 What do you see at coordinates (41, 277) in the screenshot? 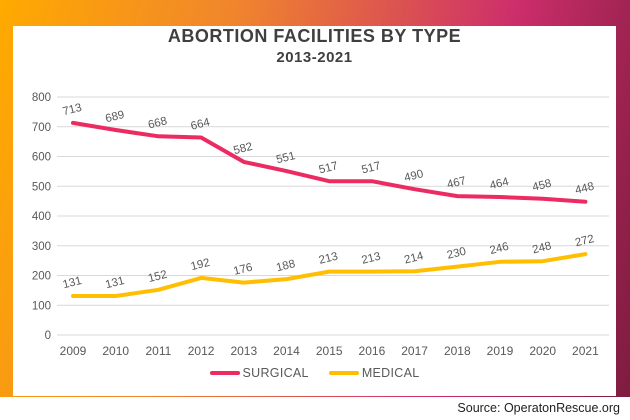
I see `y-tick-label: 200` at bounding box center [41, 277].